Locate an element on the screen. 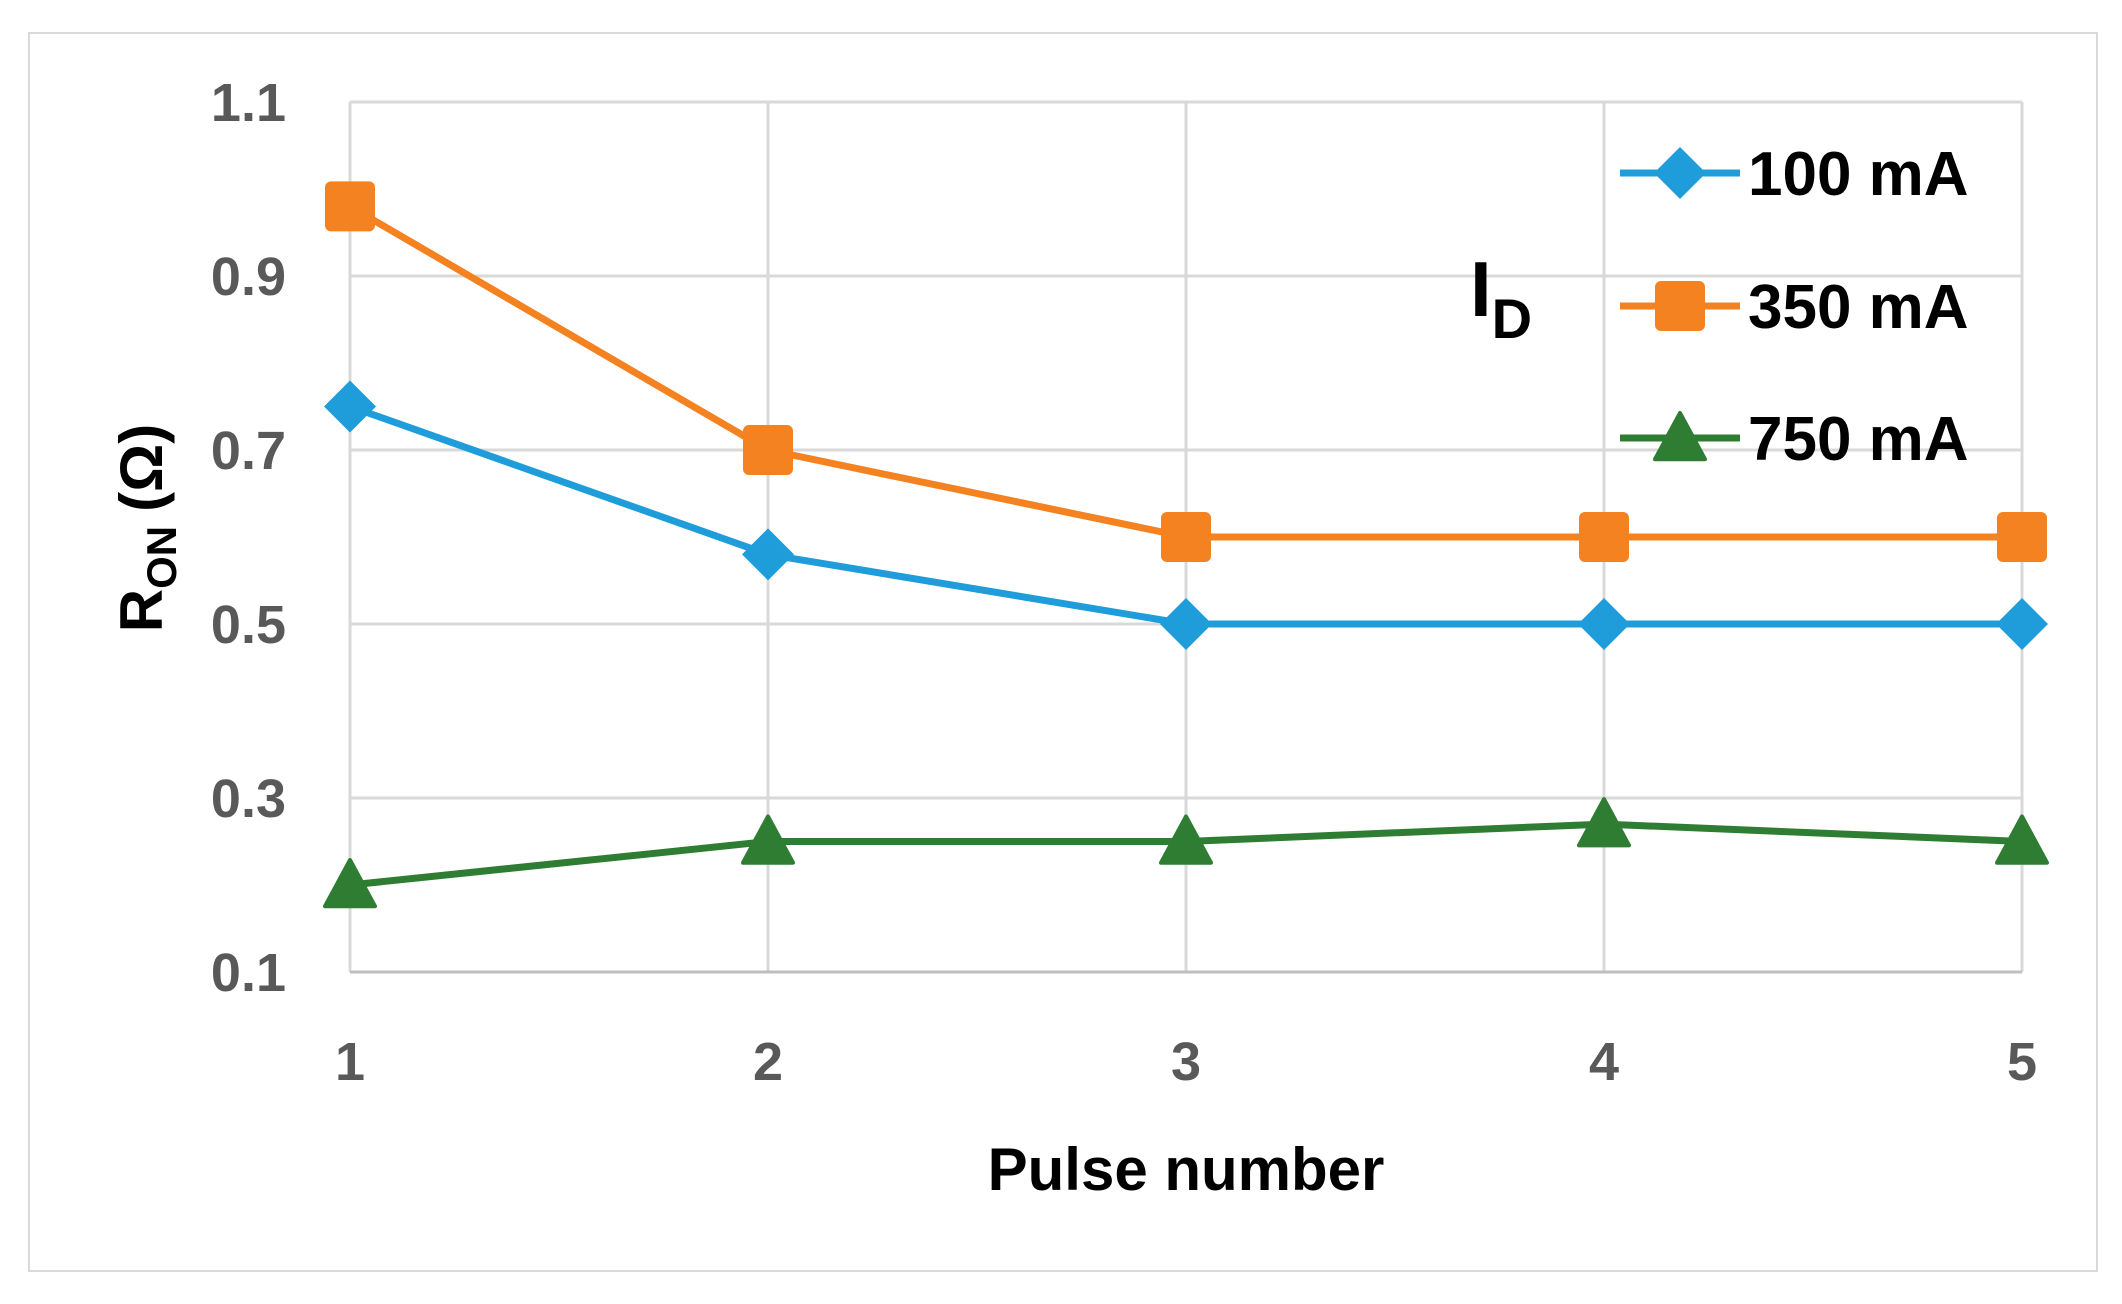  legend-title: ID is located at coordinates (1501, 297).